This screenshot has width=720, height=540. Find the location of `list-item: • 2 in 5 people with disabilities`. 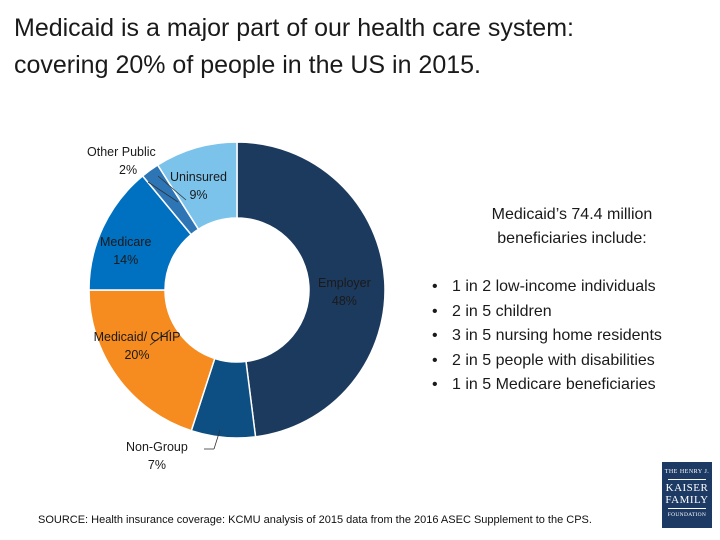

list-item: • 2 in 5 people with disabilities is located at coordinates (543, 360).